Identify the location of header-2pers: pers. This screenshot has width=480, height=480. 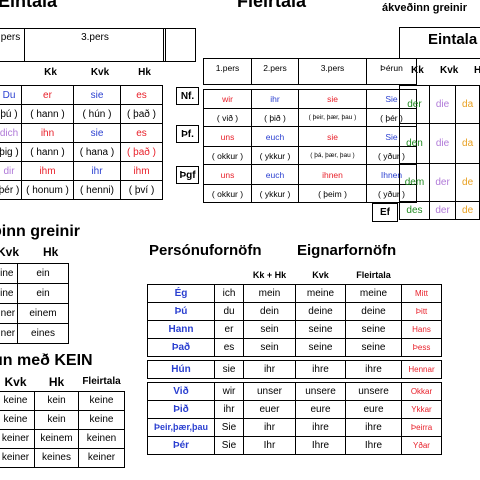
(12, 45).